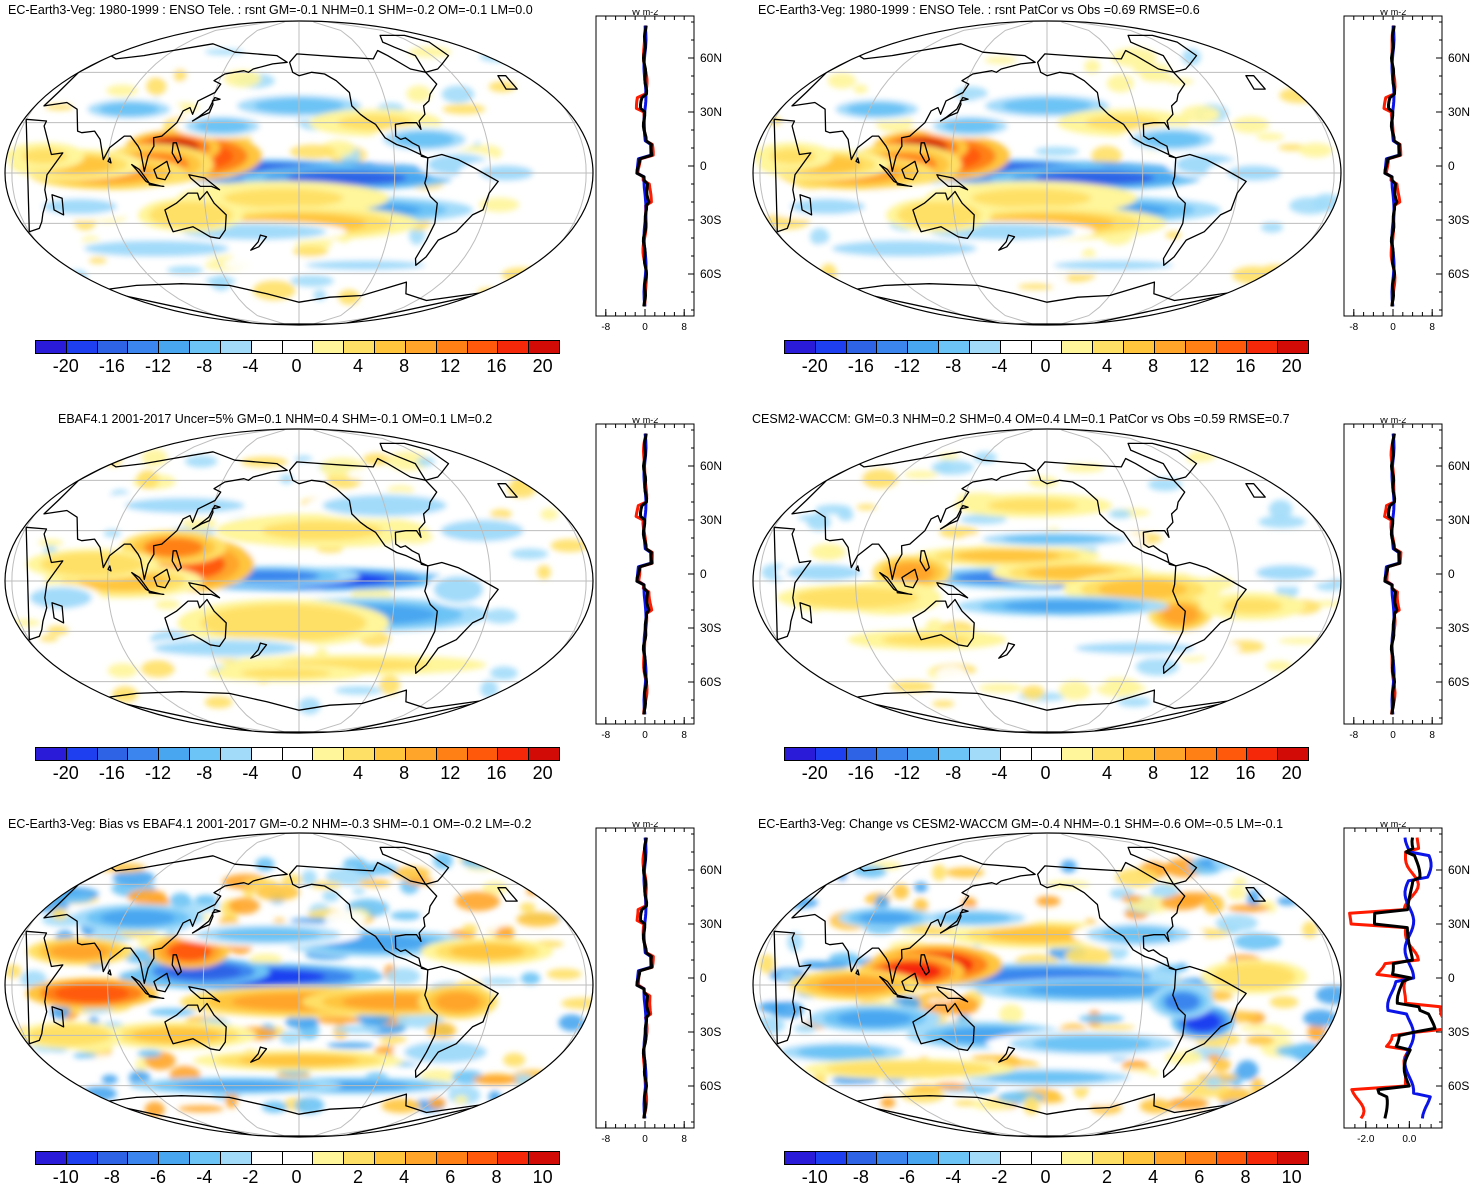 Image resolution: width=1483 pixels, height=1188 pixels. What do you see at coordinates (1366, 1139) in the screenshot?
I see `zonal-x-tick-label: -2.0` at bounding box center [1366, 1139].